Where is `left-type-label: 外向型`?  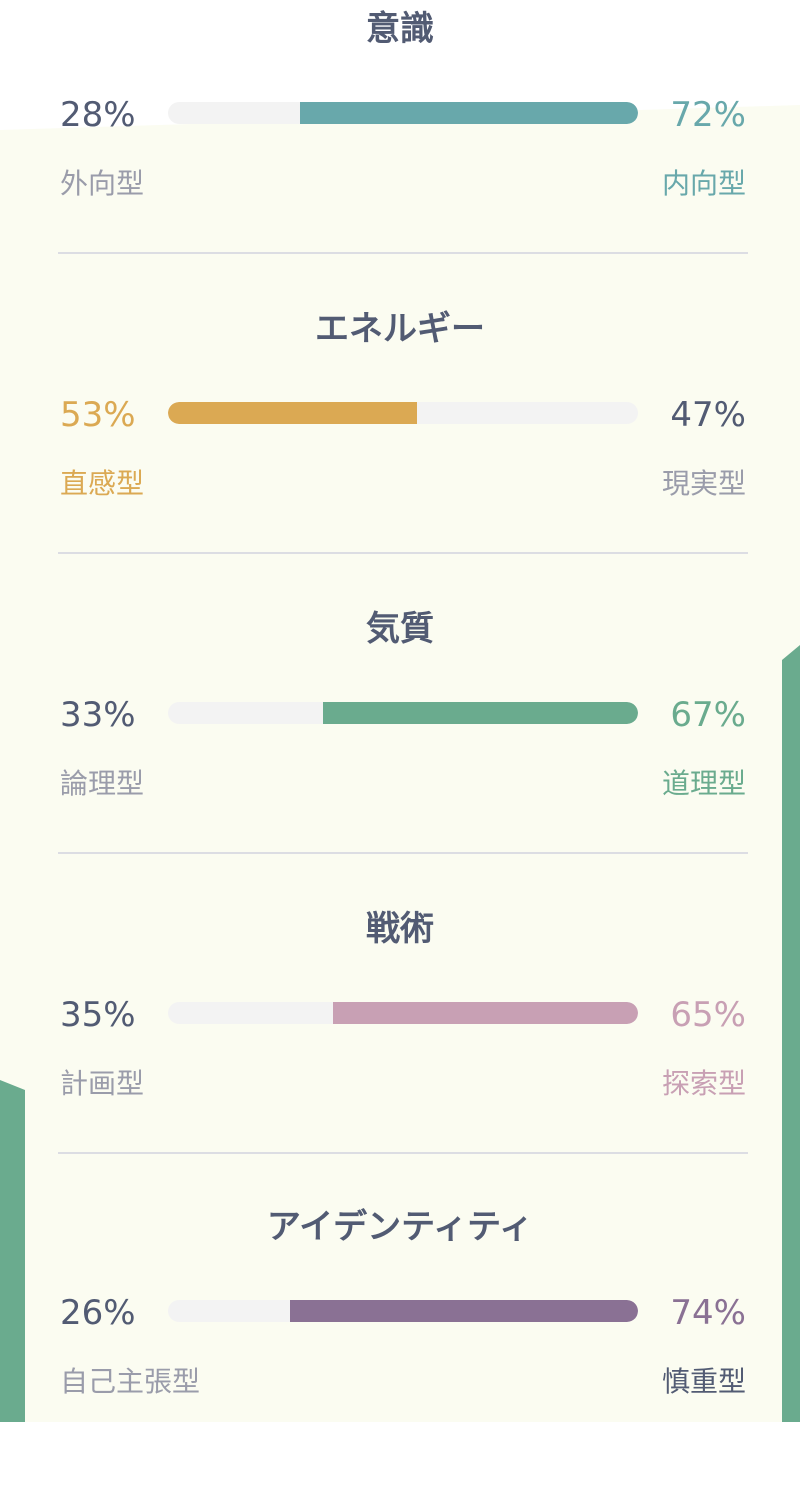 left-type-label: 外向型 is located at coordinates (102, 183).